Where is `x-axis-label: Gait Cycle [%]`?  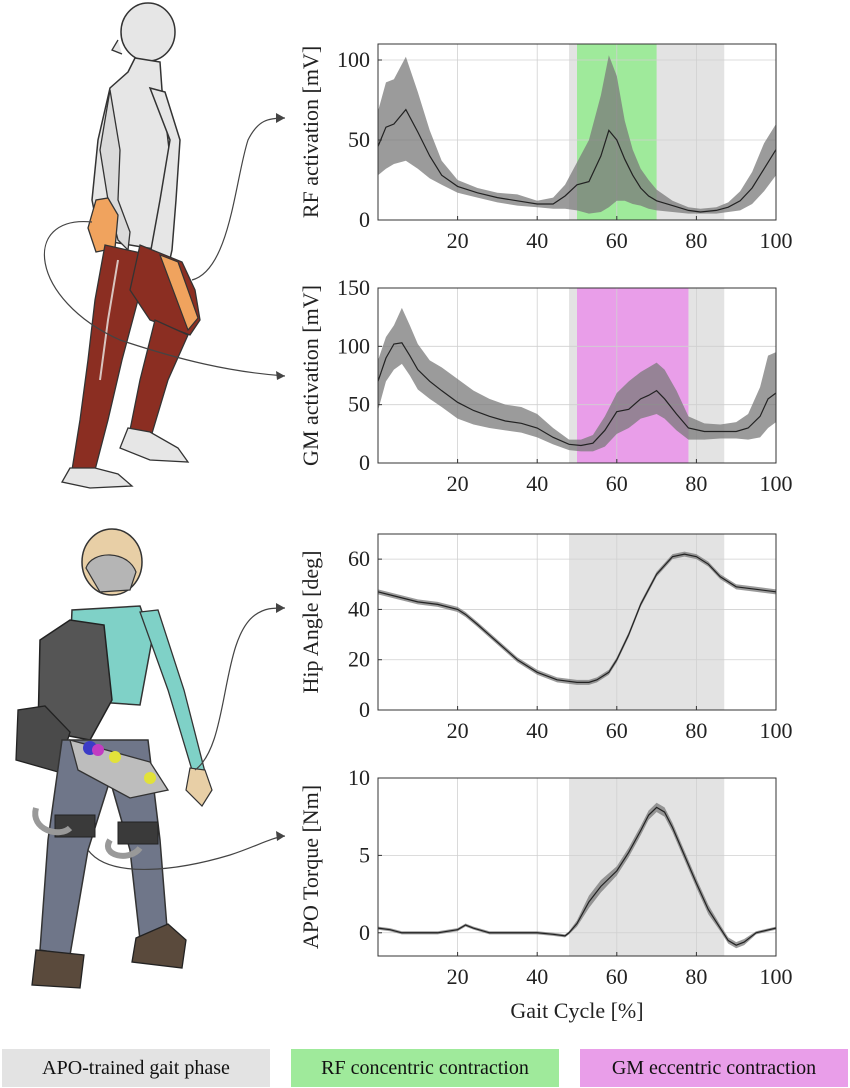
x-axis-label: Gait Cycle [%] is located at coordinates (576, 1010).